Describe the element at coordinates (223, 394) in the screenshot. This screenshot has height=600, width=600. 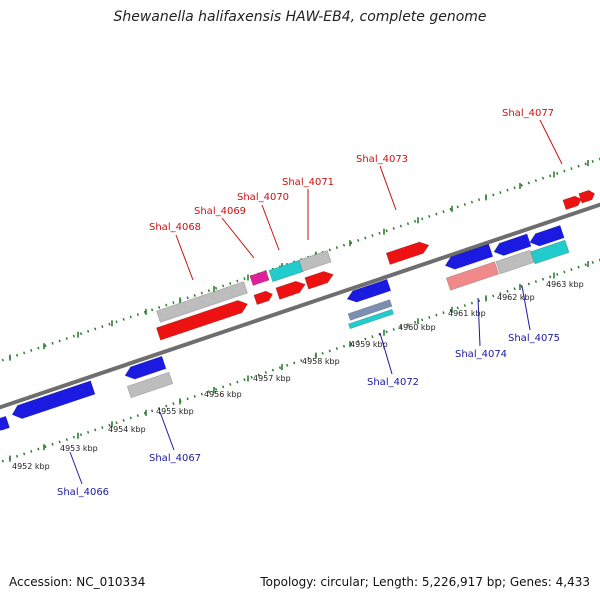
I see `scale-tick-label: 4956 kbp` at that location.